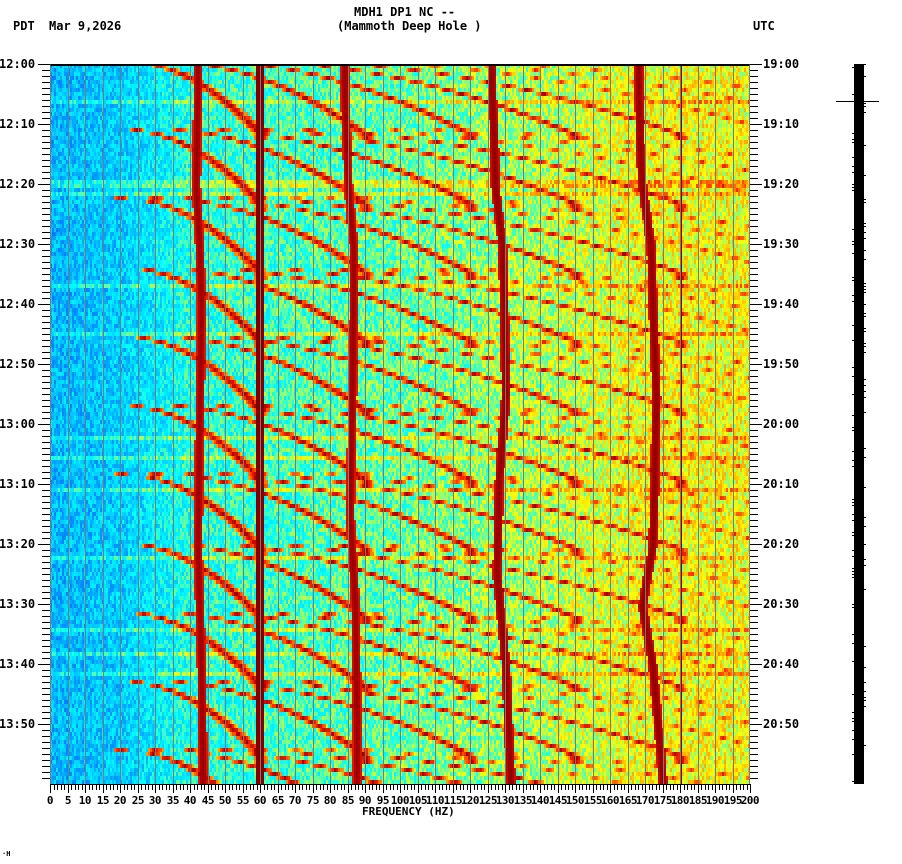 Image resolution: width=902 pixels, height=864 pixels. Describe the element at coordinates (781, 64) in the screenshot. I see `right-time-label: 19:00` at that location.